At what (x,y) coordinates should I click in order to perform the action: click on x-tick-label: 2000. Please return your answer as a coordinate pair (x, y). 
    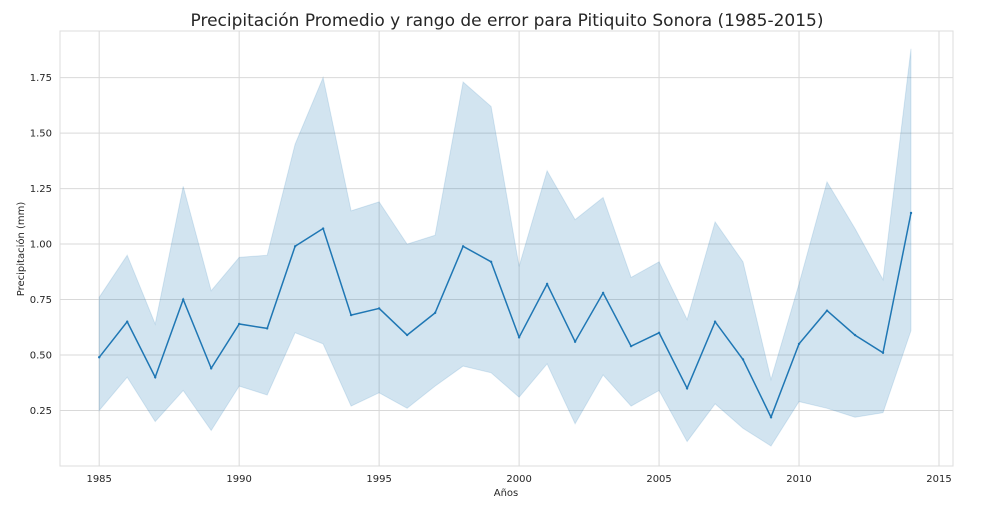
    Looking at the image, I should click on (518, 479).